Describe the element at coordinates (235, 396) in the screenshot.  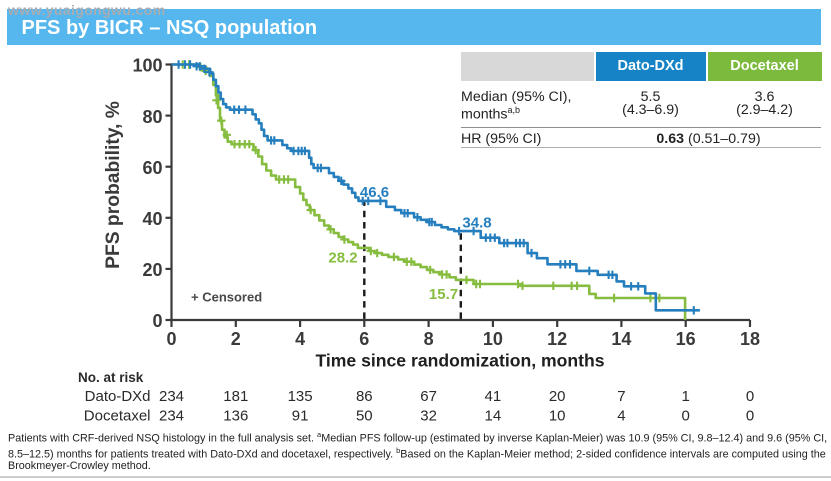
I see `svg-text: 181` at that location.